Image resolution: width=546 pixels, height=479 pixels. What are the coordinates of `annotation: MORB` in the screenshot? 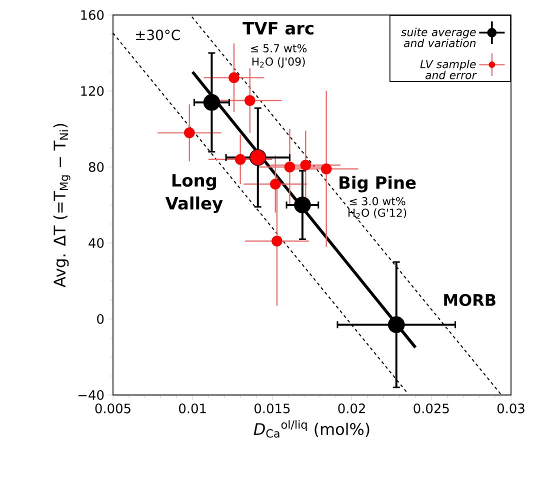 It's located at (470, 300).